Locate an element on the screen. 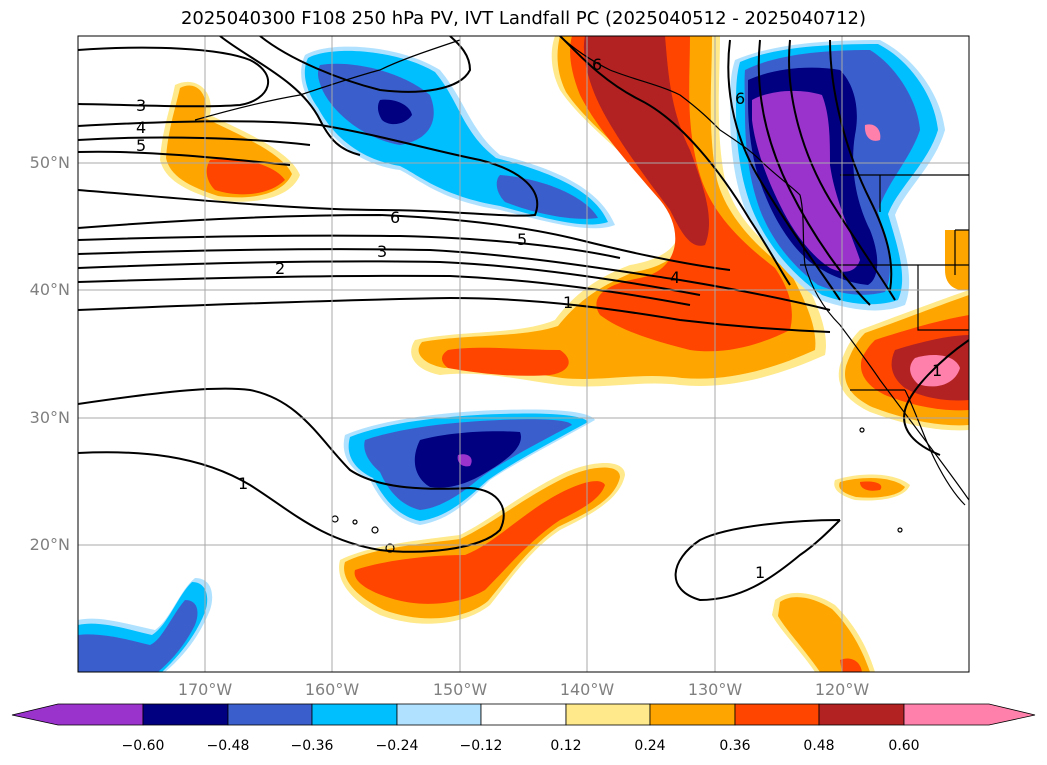  lon-label: 170°W is located at coordinates (205, 689).